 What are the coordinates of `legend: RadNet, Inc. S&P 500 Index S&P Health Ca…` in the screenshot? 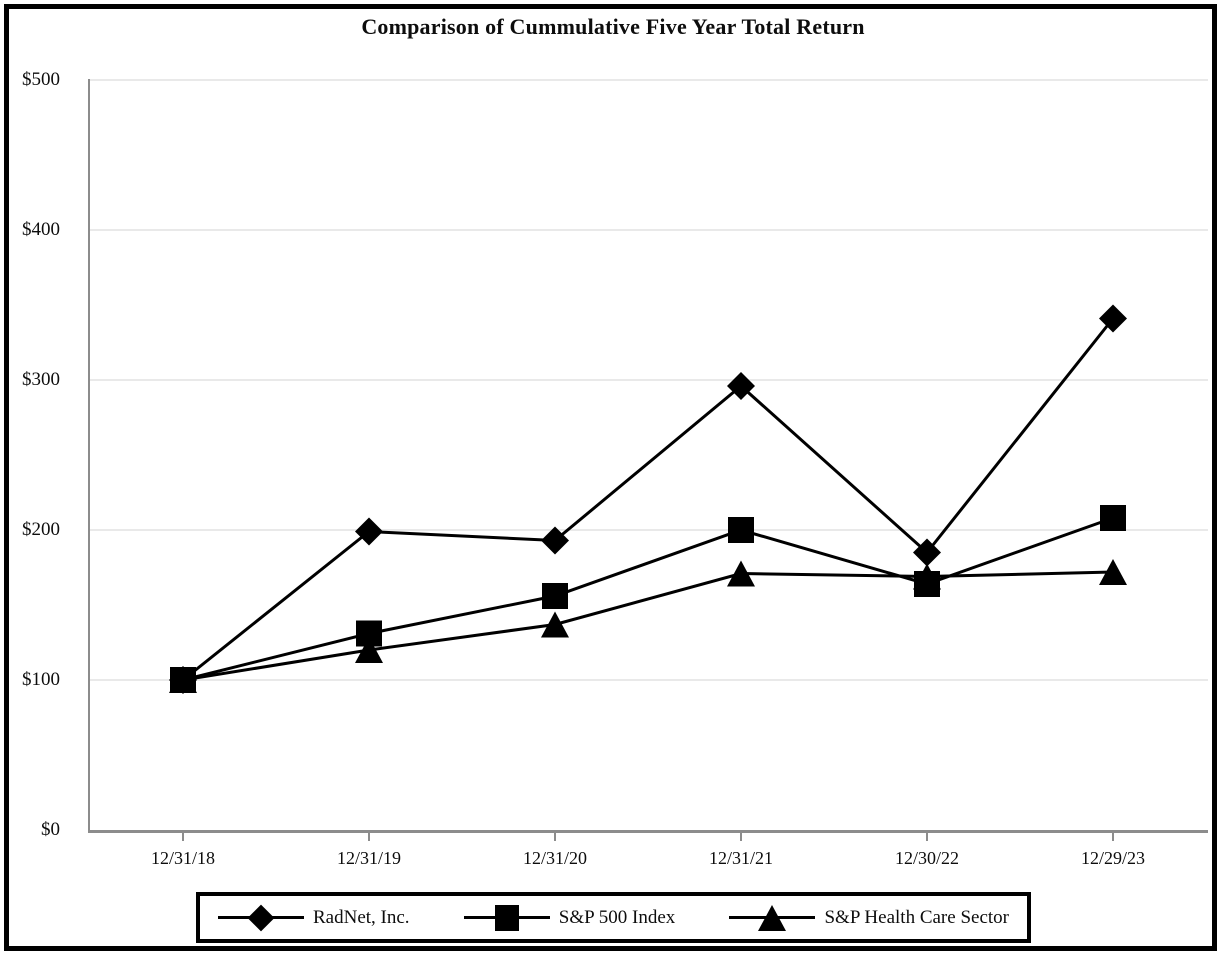 It's located at (613, 917).